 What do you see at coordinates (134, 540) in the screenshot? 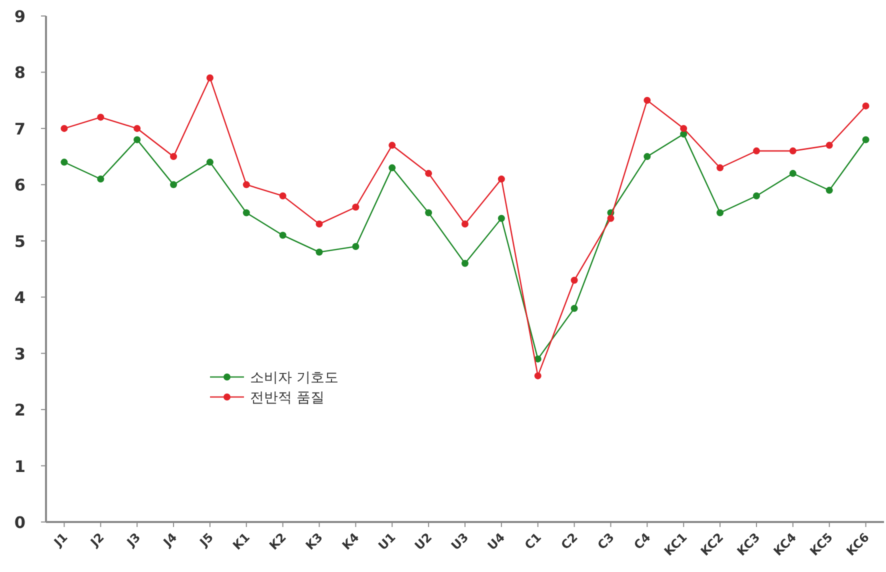
I see `x-tick-label: J3` at bounding box center [134, 540].